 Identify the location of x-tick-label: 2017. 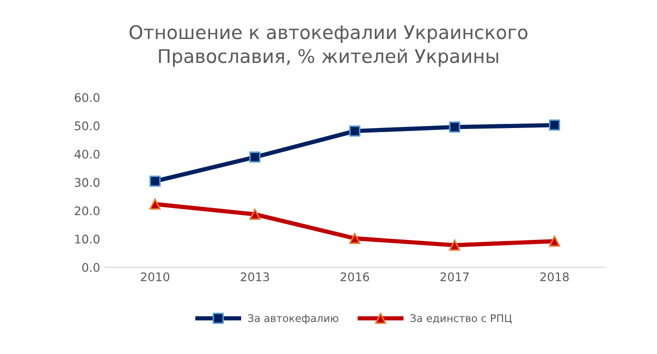
(454, 277).